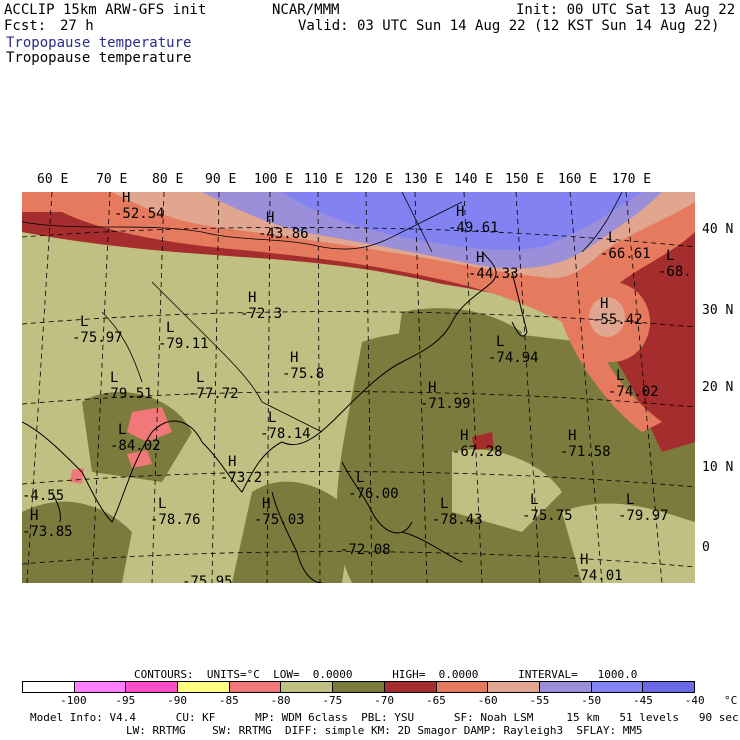 This screenshot has width=740, height=740. What do you see at coordinates (706, 547) in the screenshot?
I see `lat-label: 0` at bounding box center [706, 547].